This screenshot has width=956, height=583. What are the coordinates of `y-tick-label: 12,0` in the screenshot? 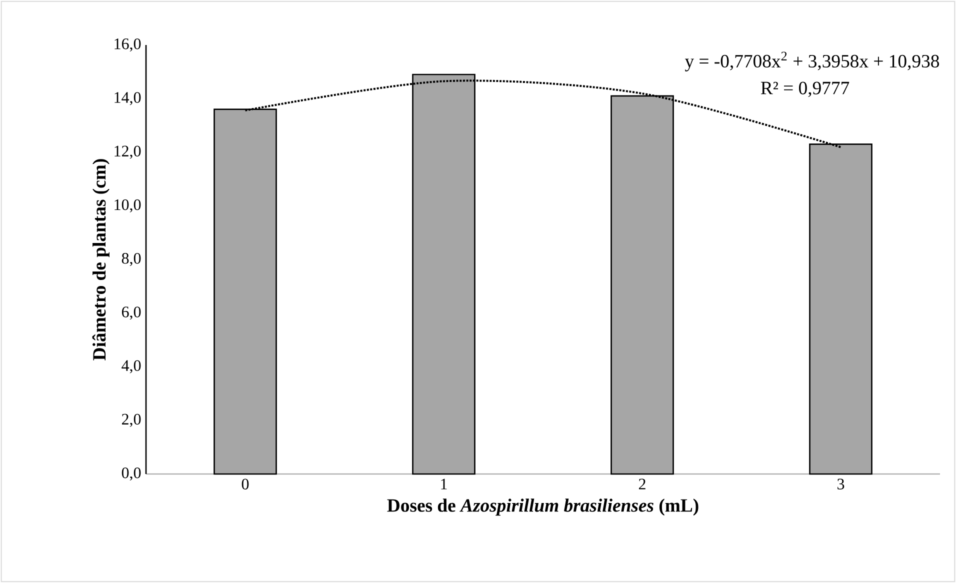 It's located at (127, 152).